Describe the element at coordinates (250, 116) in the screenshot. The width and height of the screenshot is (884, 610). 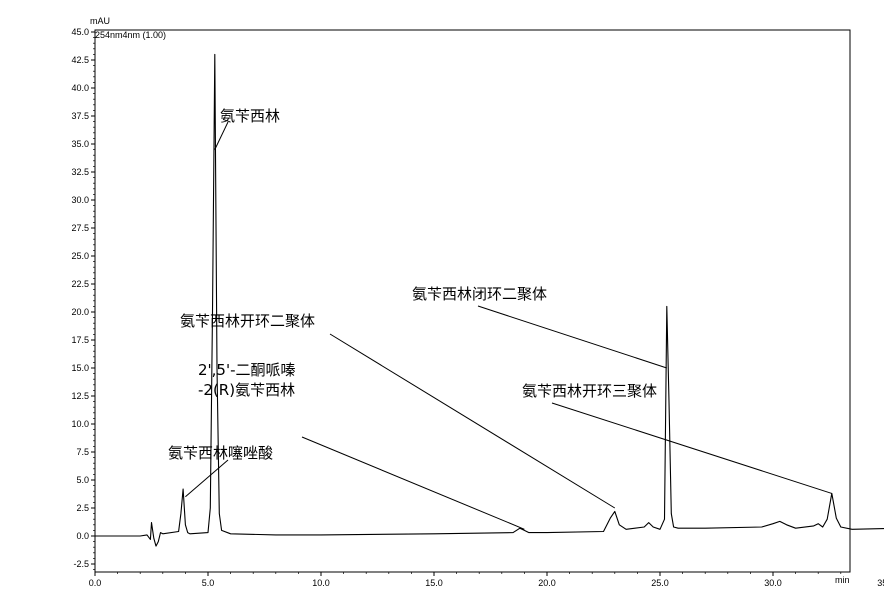
I see `annotation-label: 氨苄西林` at that location.